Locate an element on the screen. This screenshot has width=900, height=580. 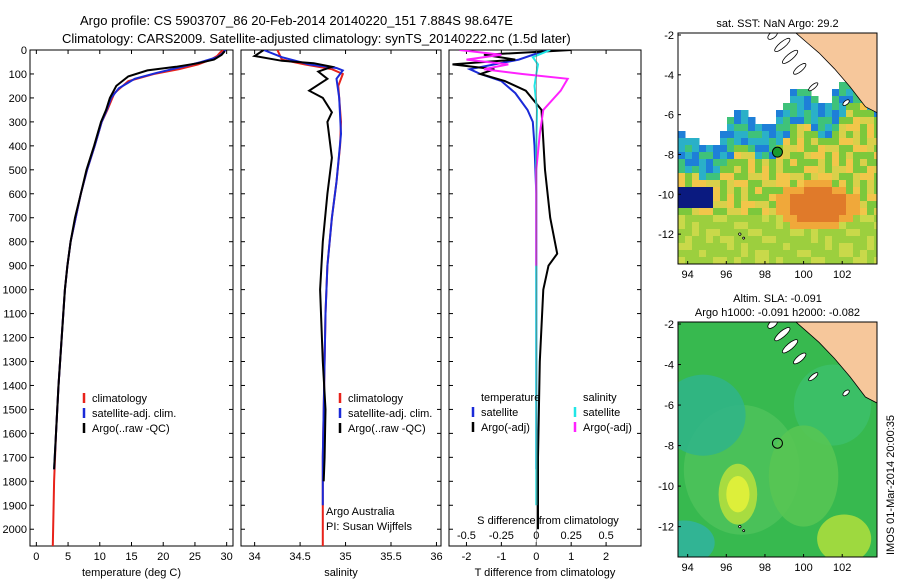
imos-stamp: IMOS 01-Mar-2014 20:00:35 is located at coordinates (891, 485).